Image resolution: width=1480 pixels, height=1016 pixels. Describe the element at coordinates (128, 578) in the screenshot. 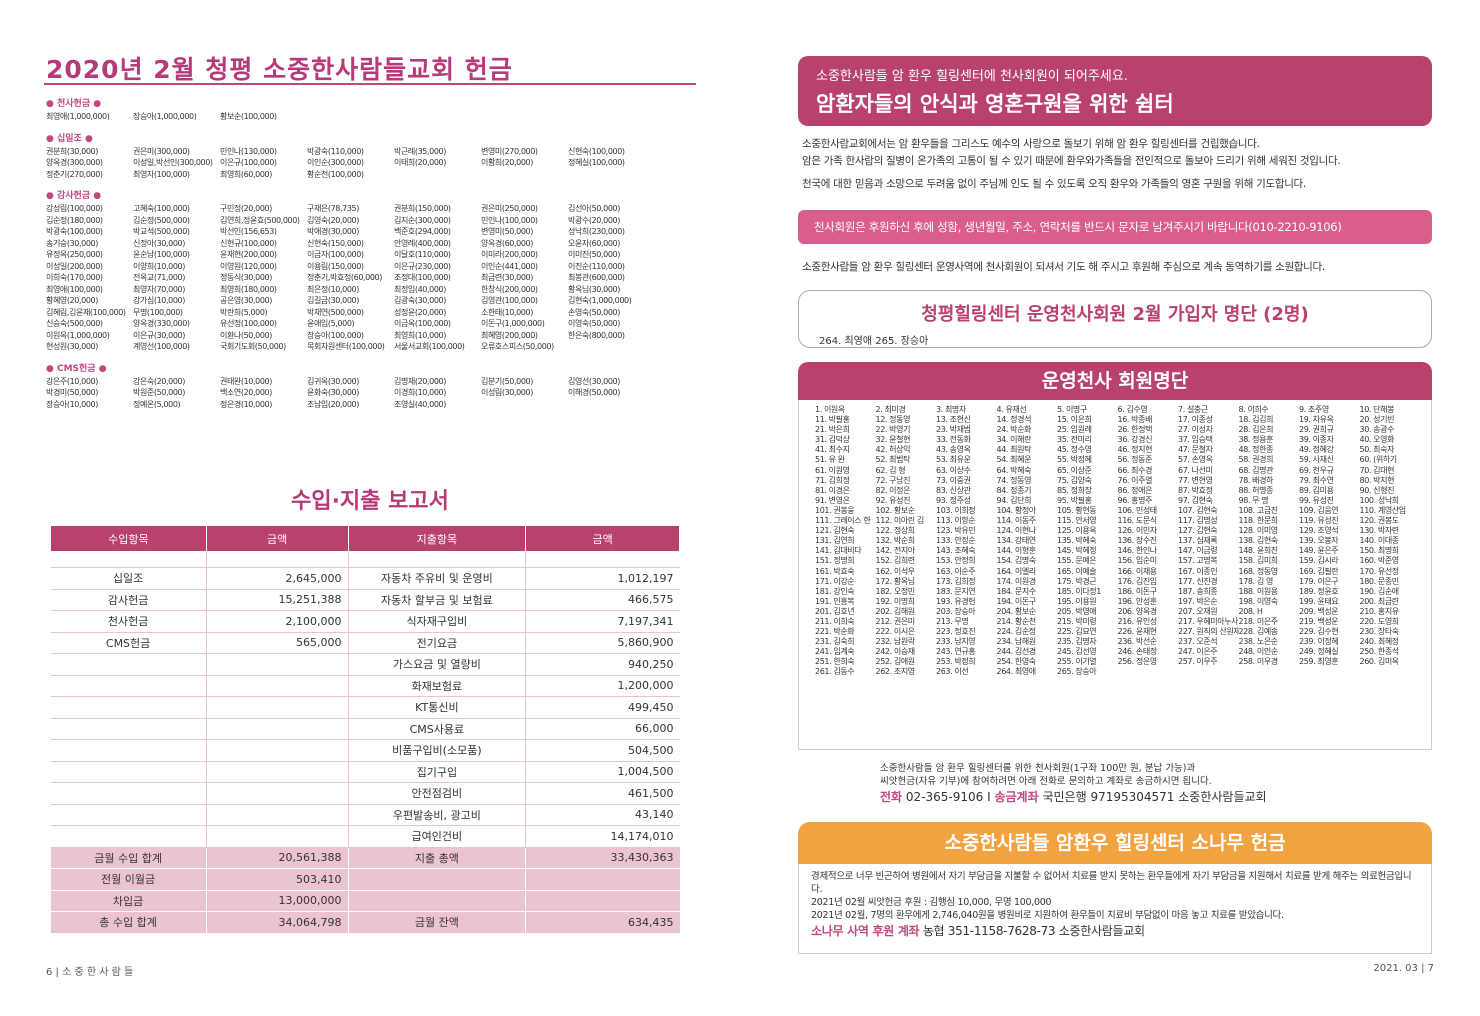

I see `table-cell: 십일조` at that location.